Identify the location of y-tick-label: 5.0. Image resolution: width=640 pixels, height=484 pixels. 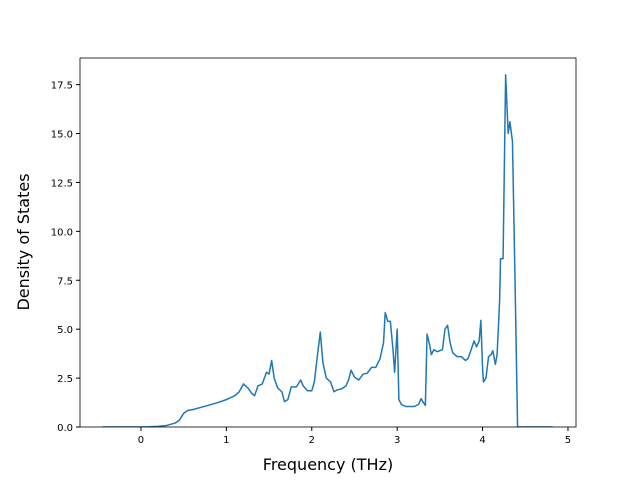
(65, 330).